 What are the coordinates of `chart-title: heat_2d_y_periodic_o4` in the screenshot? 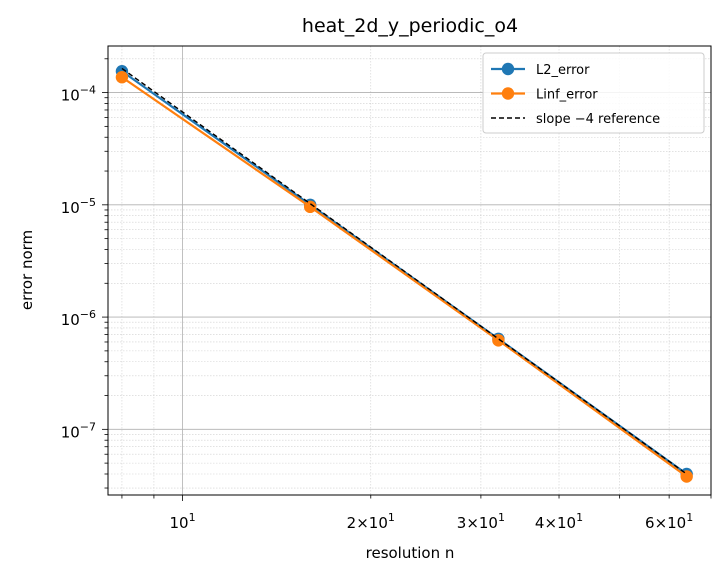 It's located at (410, 26).